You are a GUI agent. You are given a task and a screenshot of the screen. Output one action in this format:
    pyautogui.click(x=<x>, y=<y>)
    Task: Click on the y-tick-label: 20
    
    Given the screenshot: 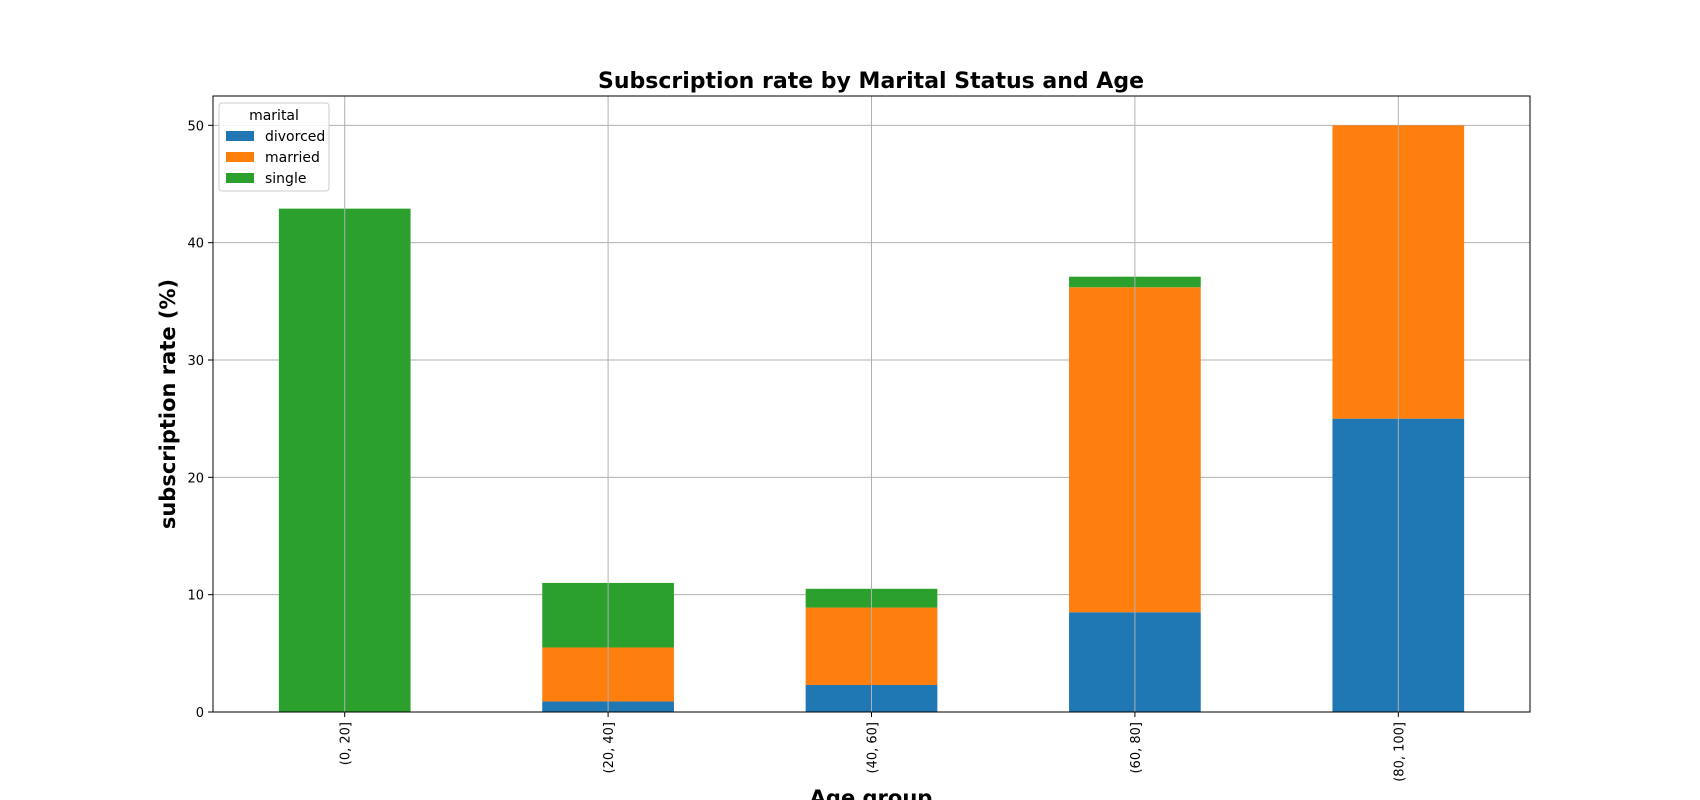 What is the action you would take?
    pyautogui.click(x=195, y=478)
    